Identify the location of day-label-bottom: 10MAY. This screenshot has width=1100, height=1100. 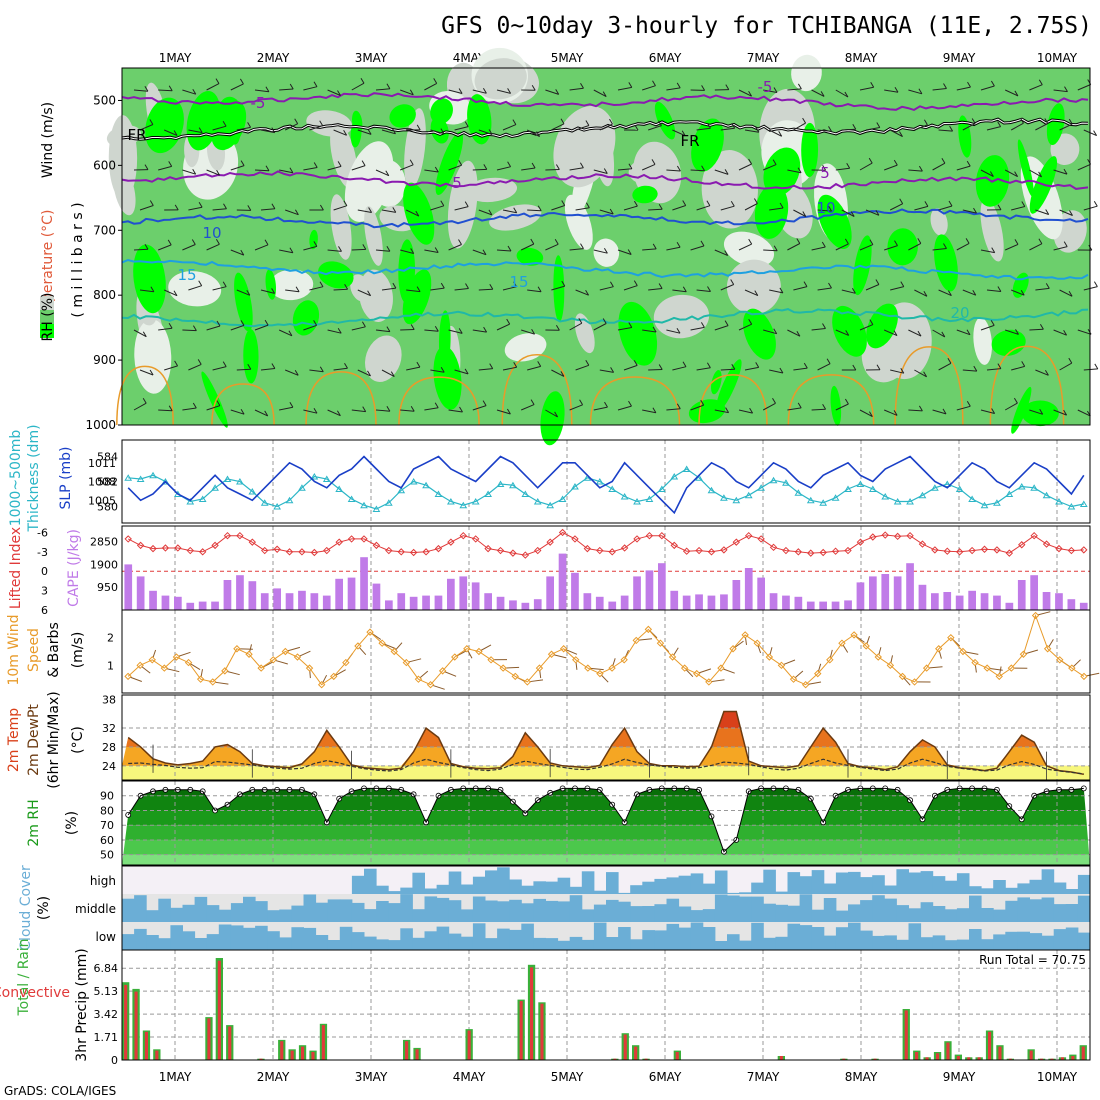
(1057, 1077).